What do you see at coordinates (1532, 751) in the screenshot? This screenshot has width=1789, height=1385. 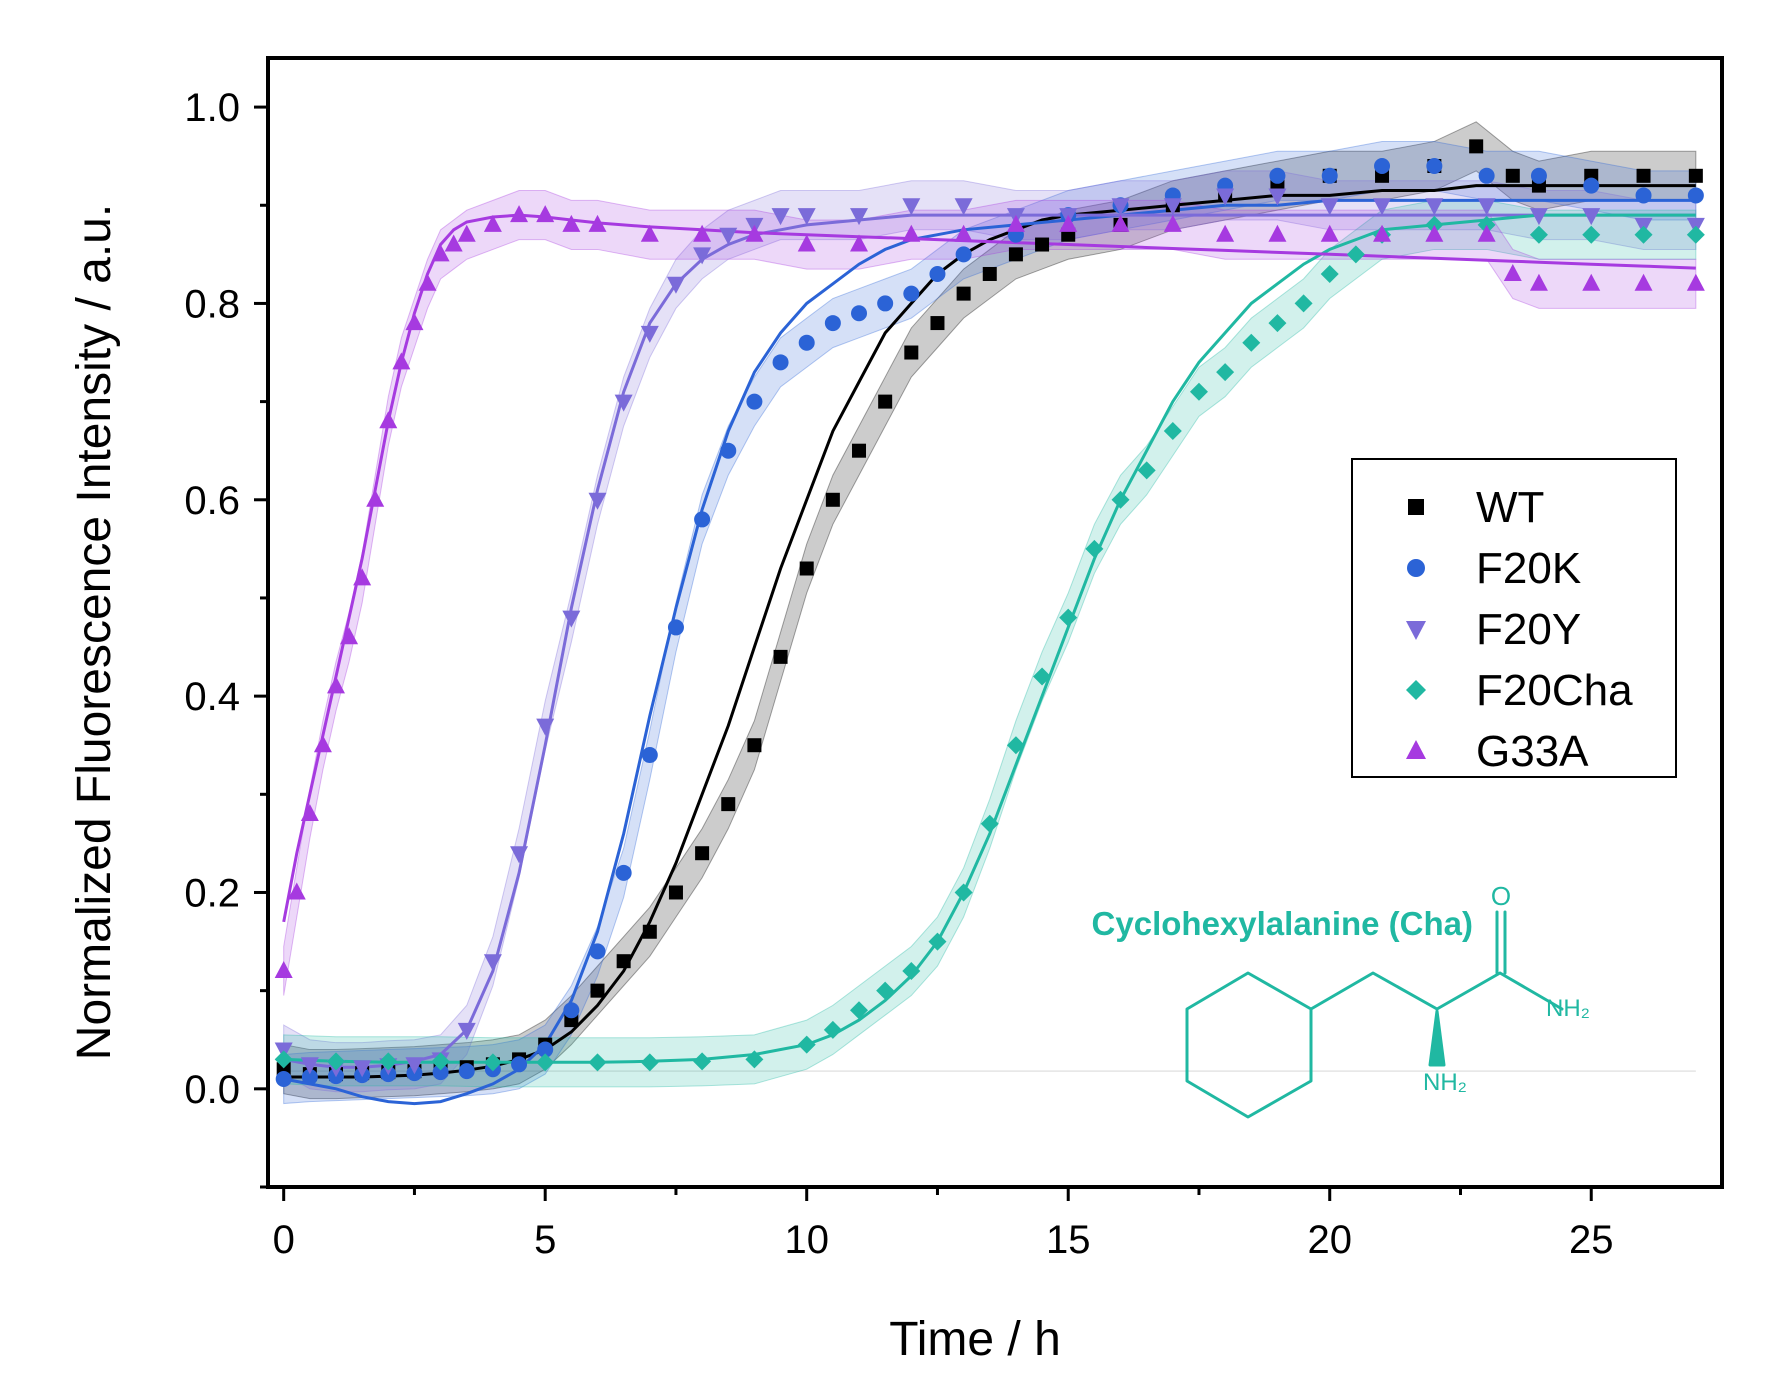 I see `legend-label-g33a: G33A` at bounding box center [1532, 751].